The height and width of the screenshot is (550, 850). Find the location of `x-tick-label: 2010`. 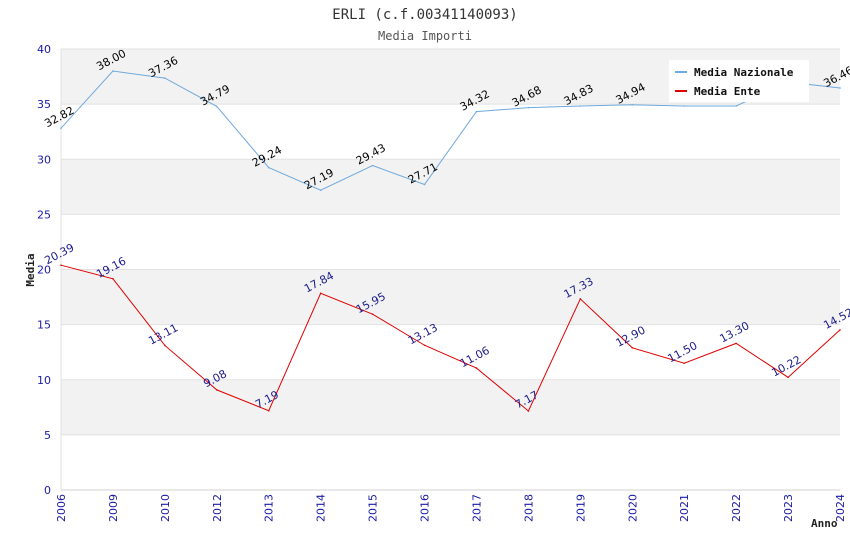

x-tick-label: 2010 is located at coordinates (165, 508).